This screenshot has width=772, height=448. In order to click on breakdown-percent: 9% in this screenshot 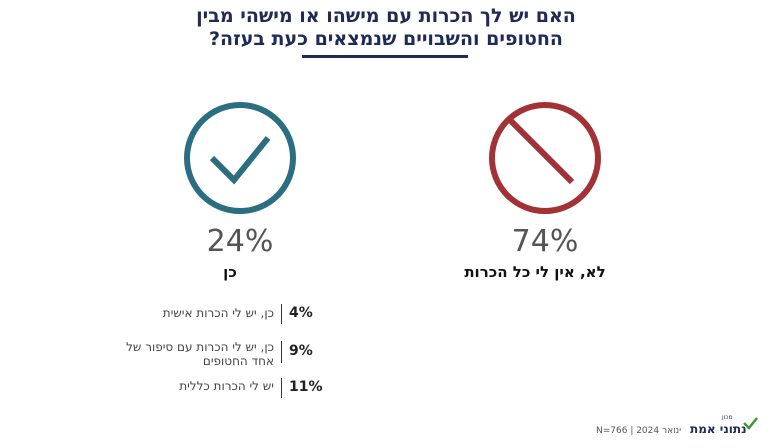, I will do `click(301, 351)`.